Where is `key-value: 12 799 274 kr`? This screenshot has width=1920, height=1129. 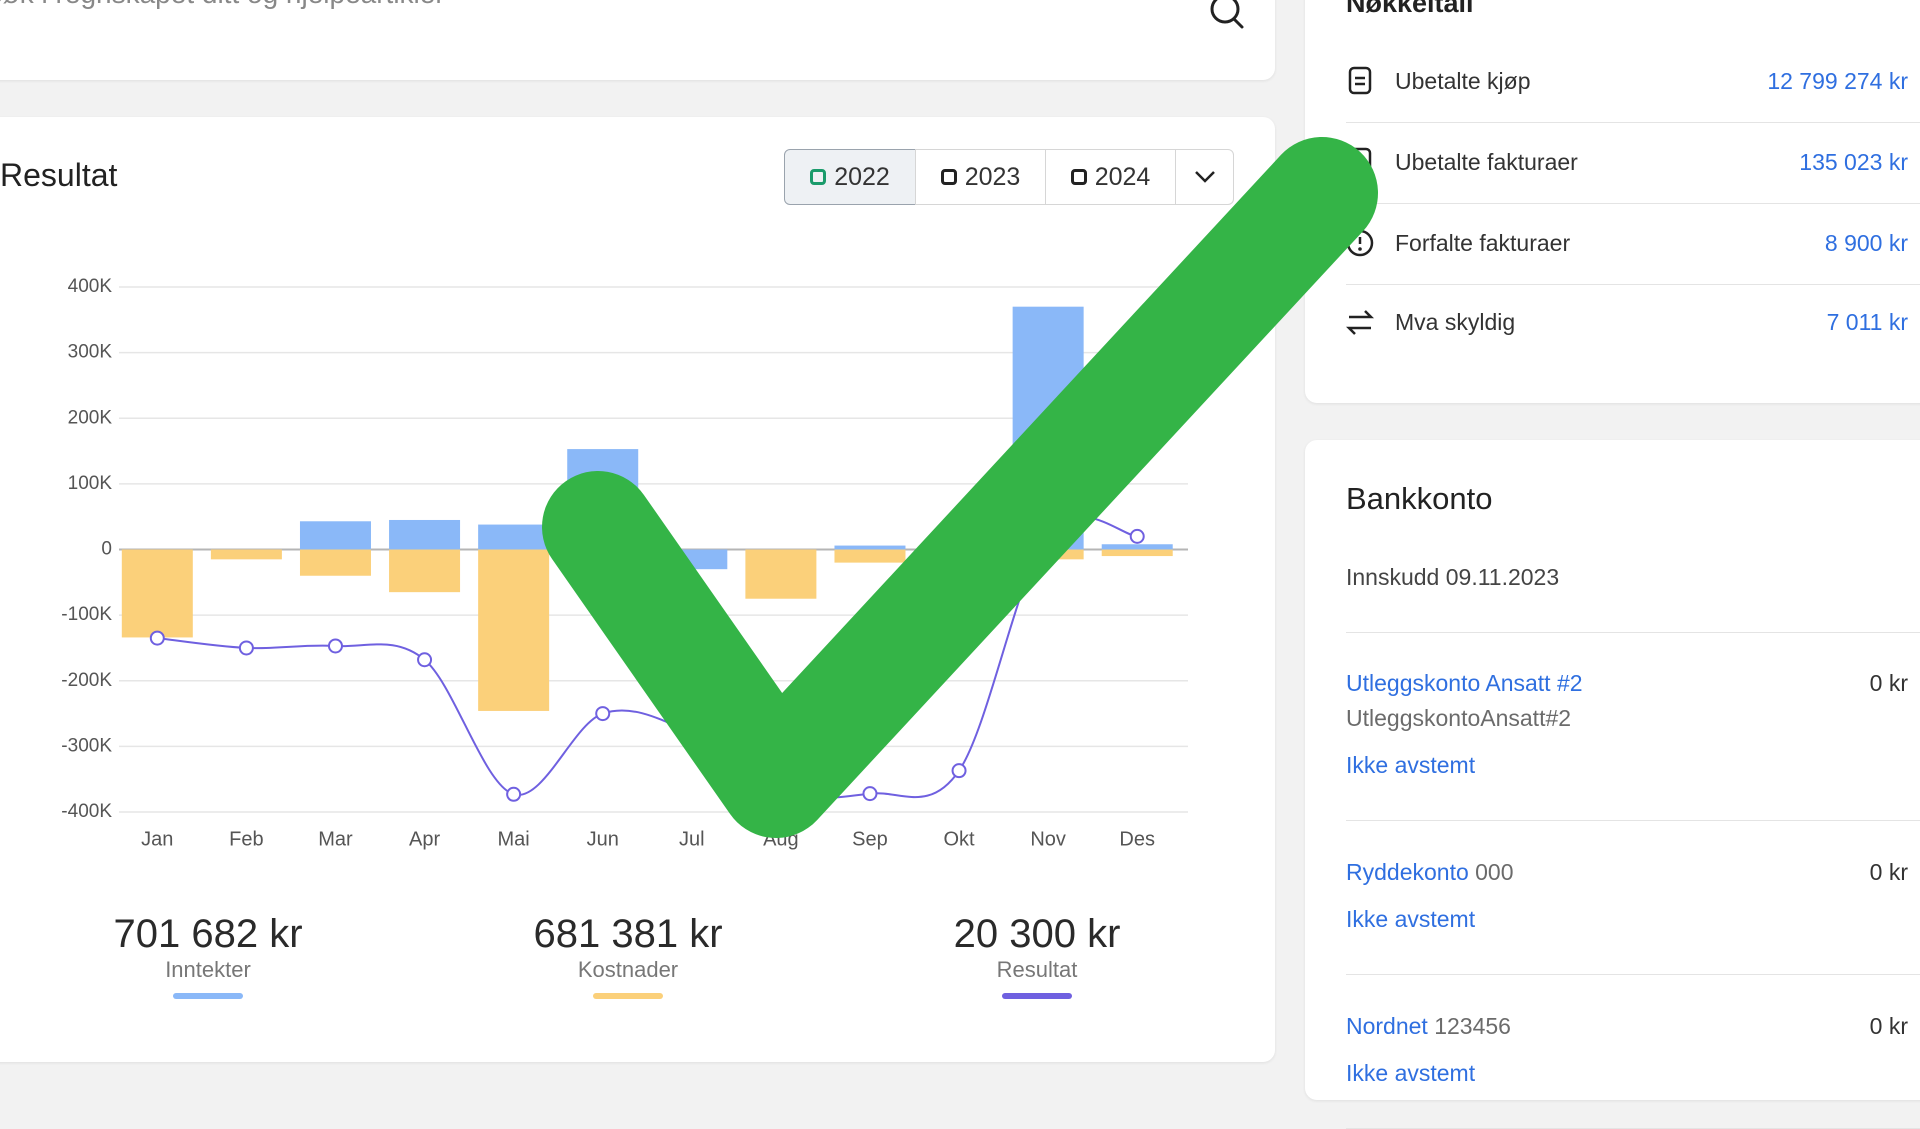
key-value: 12 799 274 kr is located at coordinates (1837, 81).